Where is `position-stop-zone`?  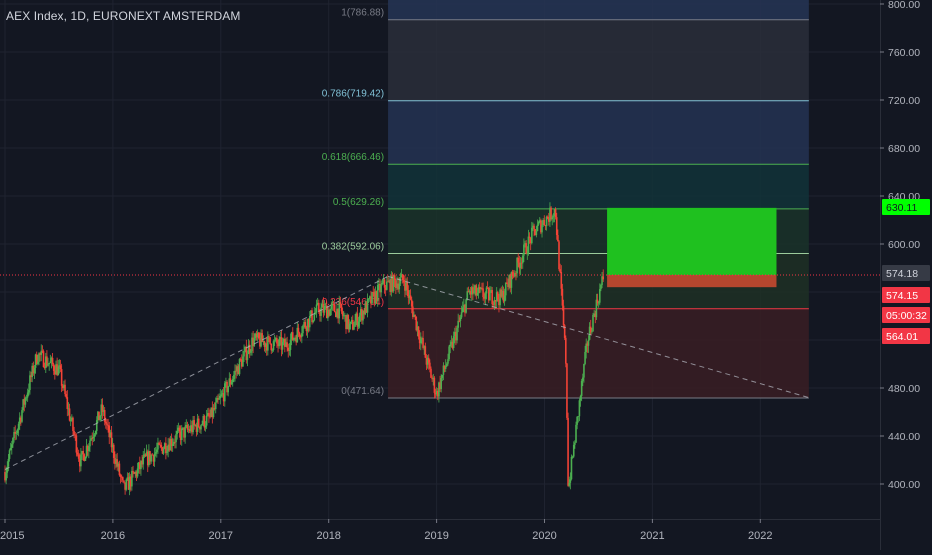 position-stop-zone is located at coordinates (692, 281).